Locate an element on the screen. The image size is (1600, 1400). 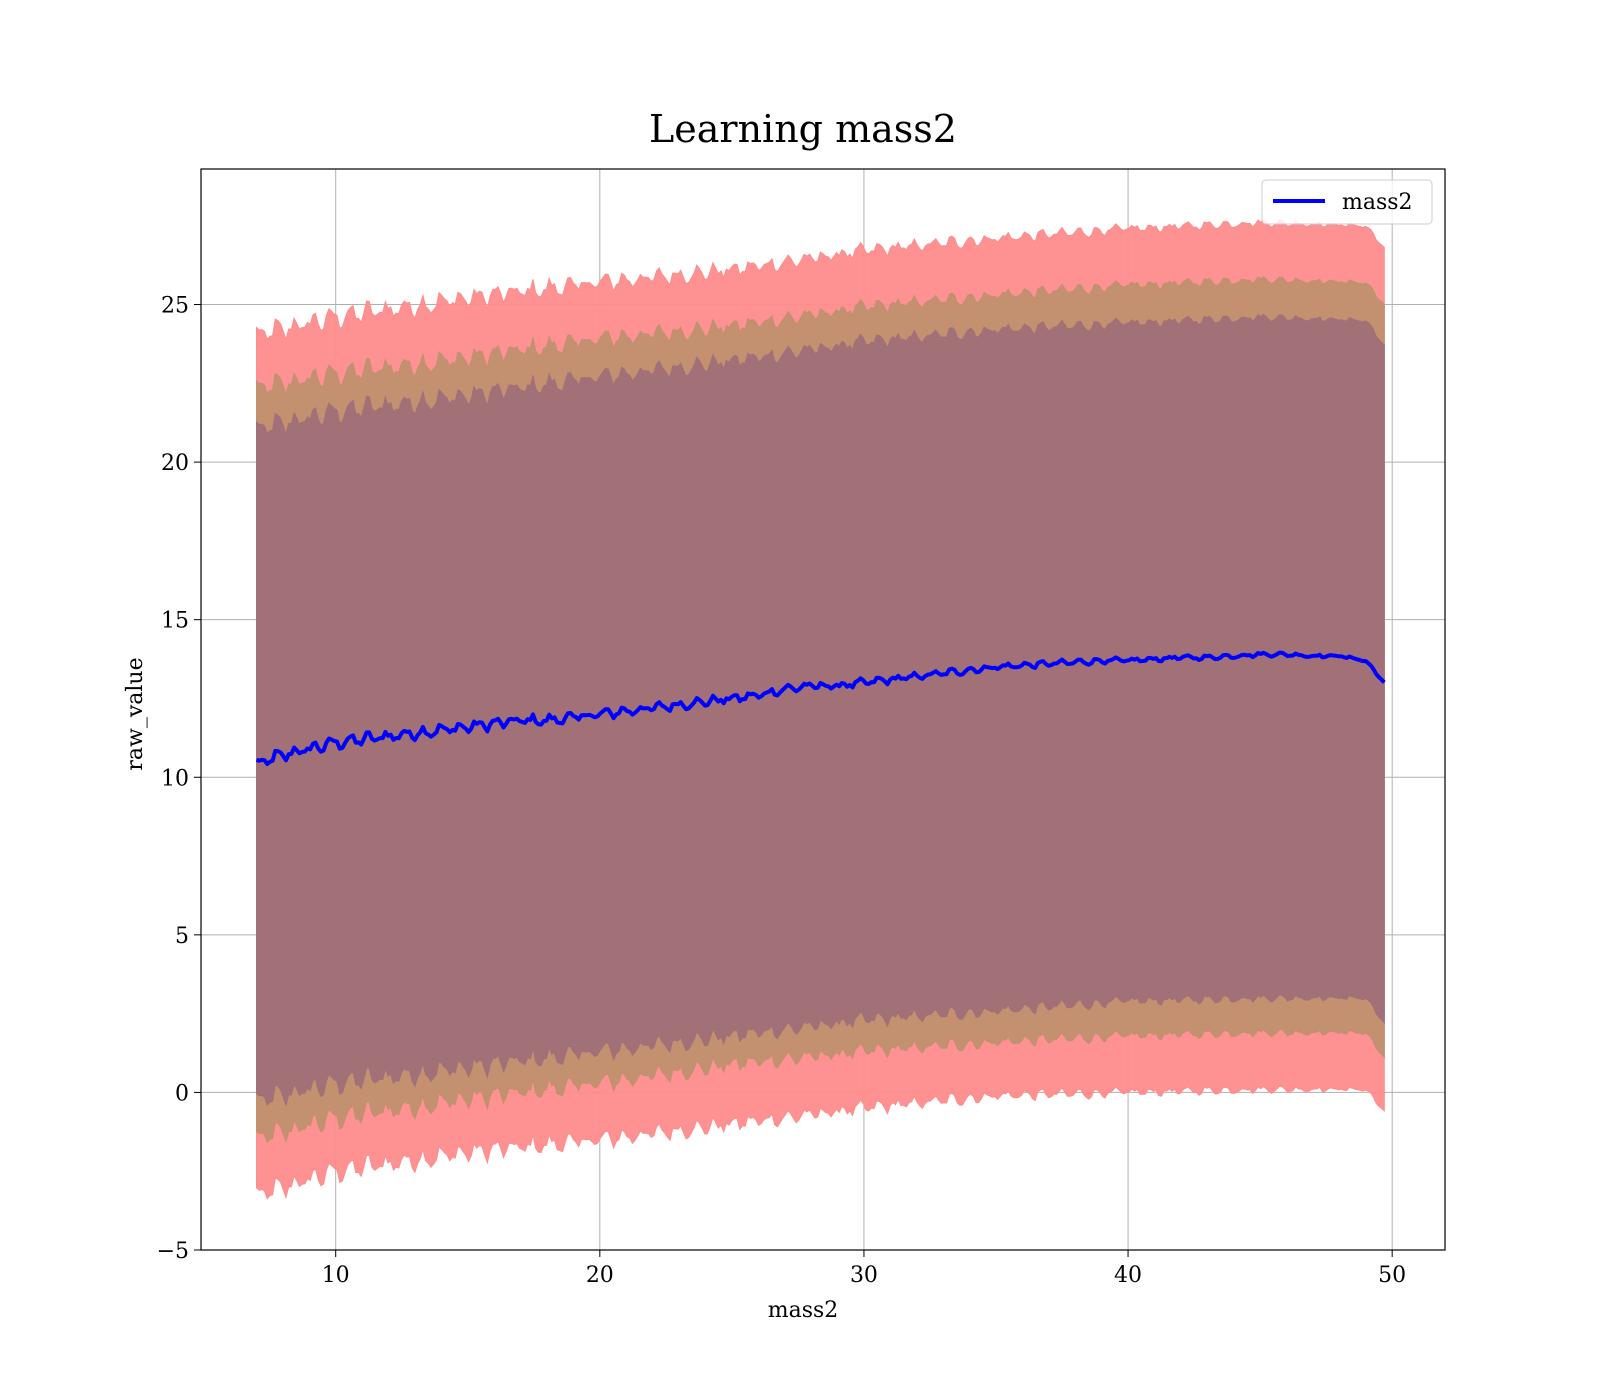
x-tick-label-2: 30 is located at coordinates (864, 1275).